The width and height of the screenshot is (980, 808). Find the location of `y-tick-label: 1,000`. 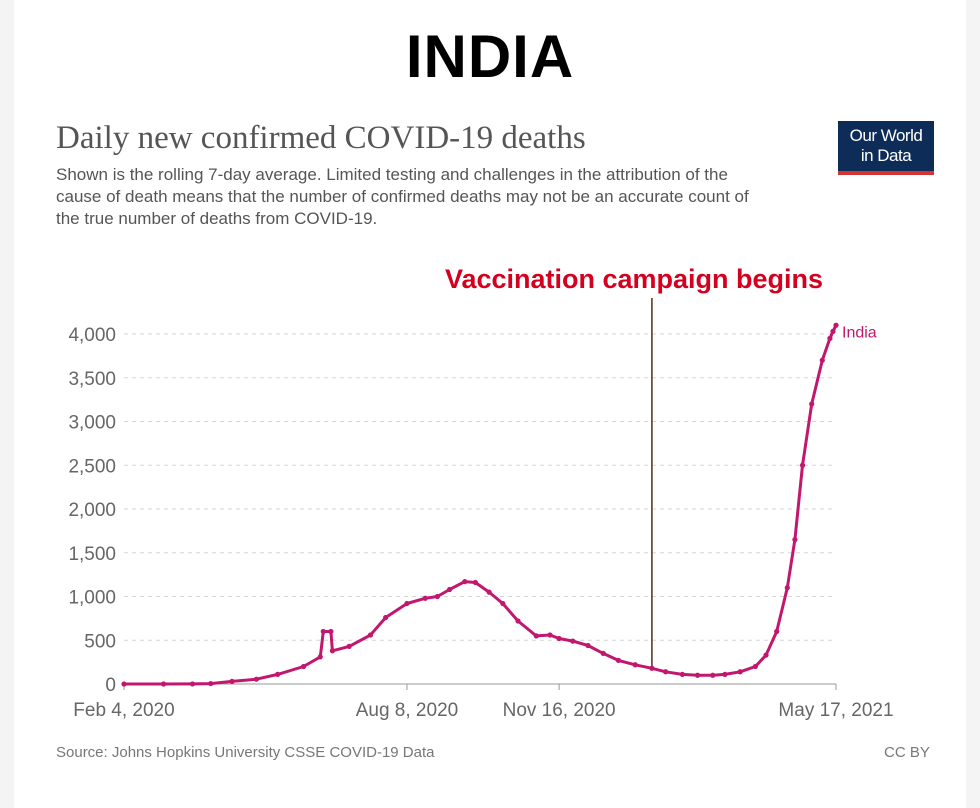

y-tick-label: 1,000 is located at coordinates (92, 598).